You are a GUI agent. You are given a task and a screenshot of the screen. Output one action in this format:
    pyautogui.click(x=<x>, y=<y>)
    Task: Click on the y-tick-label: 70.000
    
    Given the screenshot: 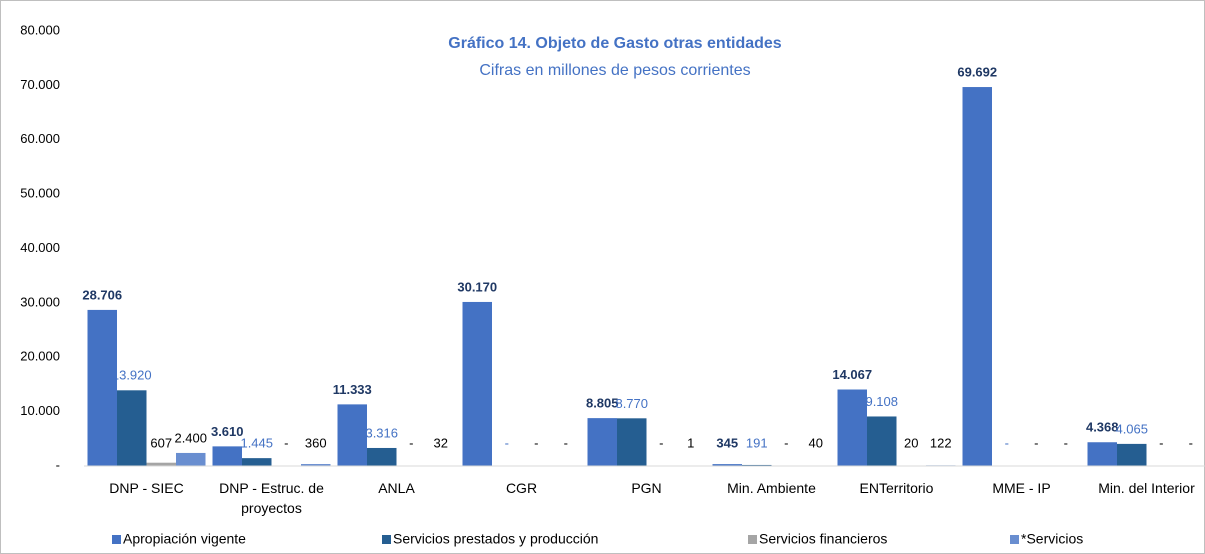 What is the action you would take?
    pyautogui.click(x=40, y=84)
    